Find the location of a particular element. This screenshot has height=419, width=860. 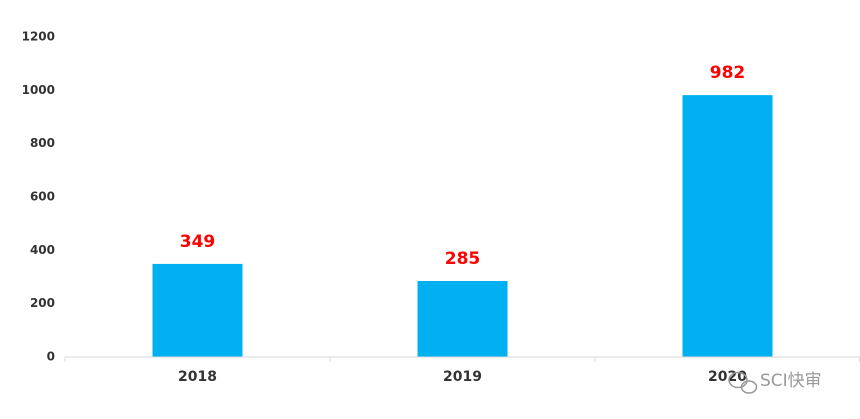

x-tick-label: 2020 is located at coordinates (727, 377).